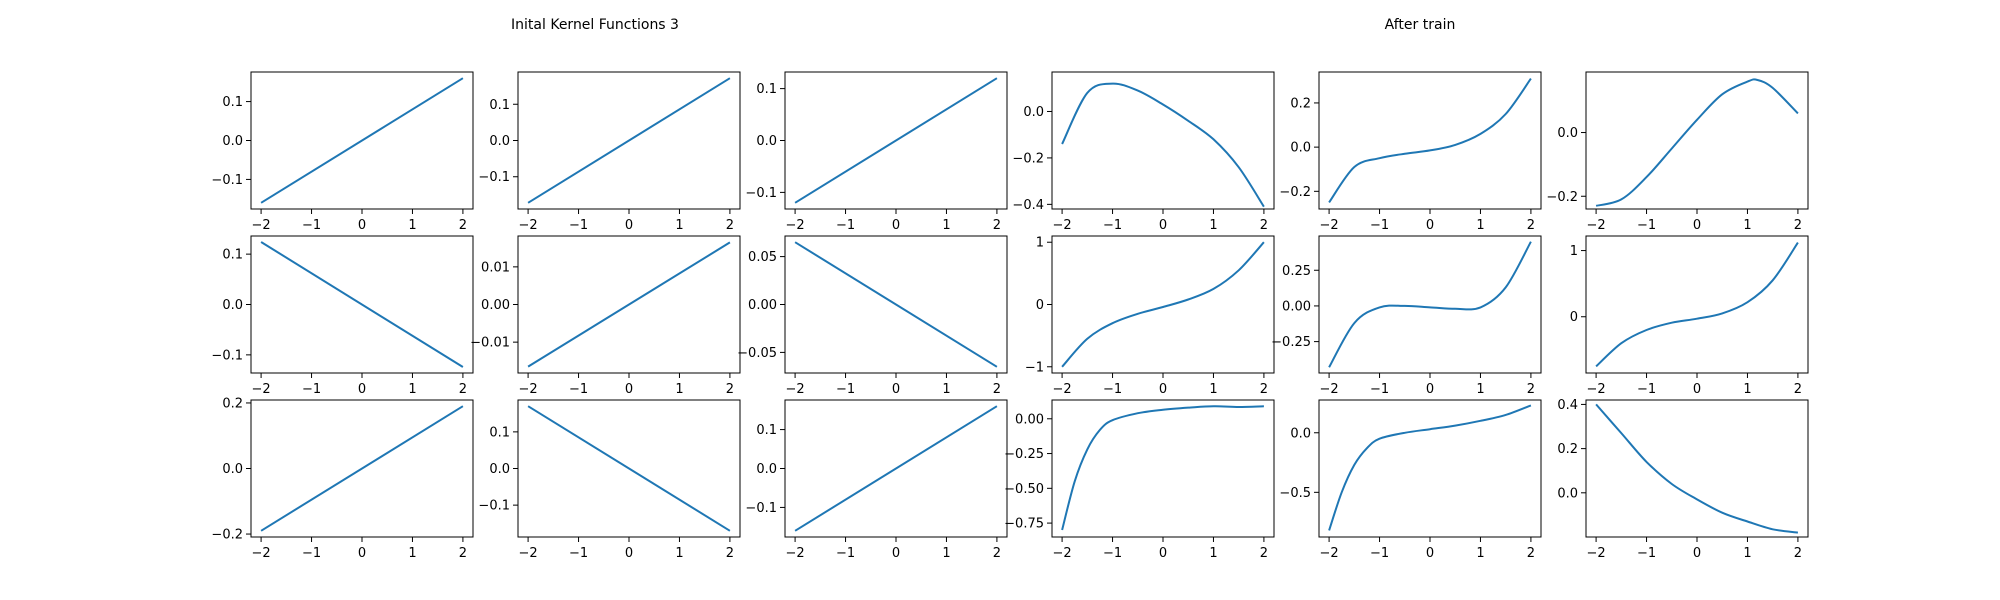  I want to click on y-tick-label: −0.25, so click(1291, 342).